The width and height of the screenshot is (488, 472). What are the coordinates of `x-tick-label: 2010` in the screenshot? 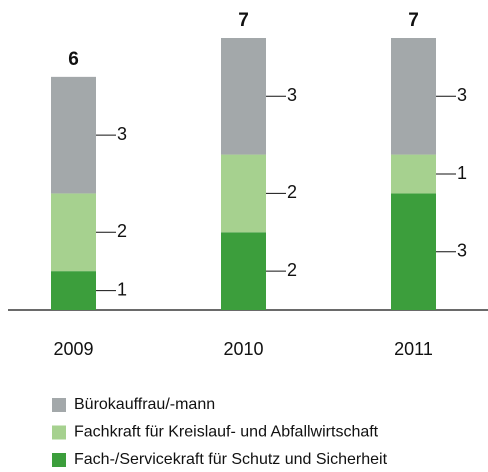 It's located at (243, 349).